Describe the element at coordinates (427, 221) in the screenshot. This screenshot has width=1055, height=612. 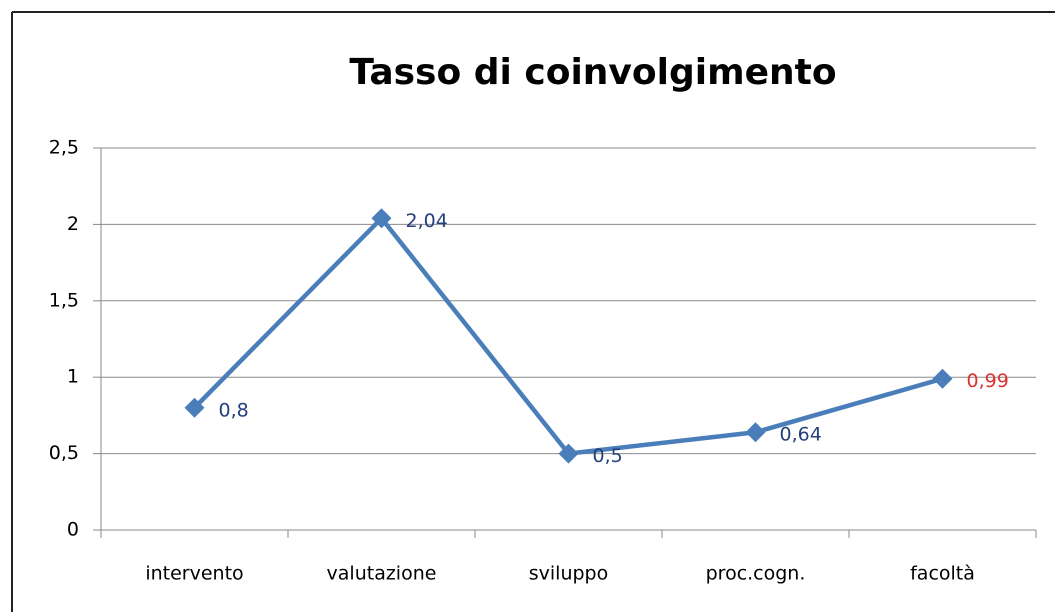
I see `data-label: 2,04` at that location.